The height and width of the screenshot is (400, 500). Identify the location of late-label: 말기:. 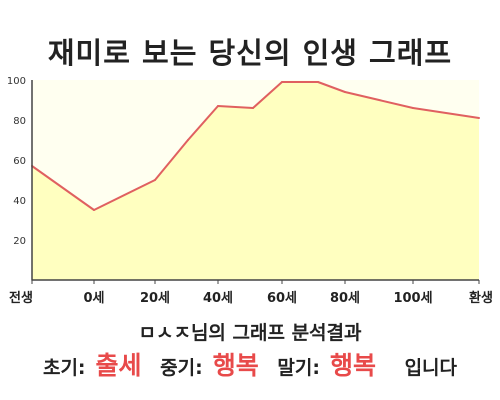
(298, 368).